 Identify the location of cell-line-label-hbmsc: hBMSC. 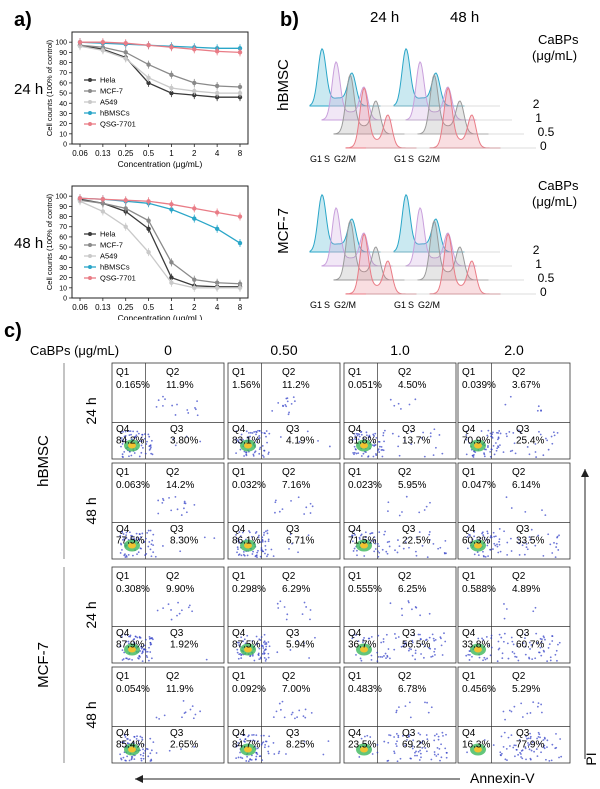
(43, 461).